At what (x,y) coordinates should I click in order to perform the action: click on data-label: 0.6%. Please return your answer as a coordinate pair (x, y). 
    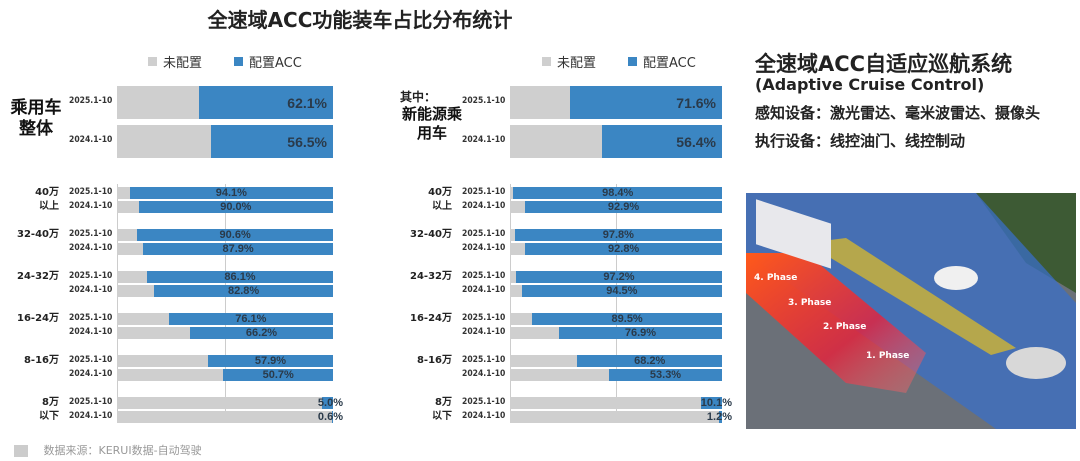
    Looking at the image, I should click on (330, 416).